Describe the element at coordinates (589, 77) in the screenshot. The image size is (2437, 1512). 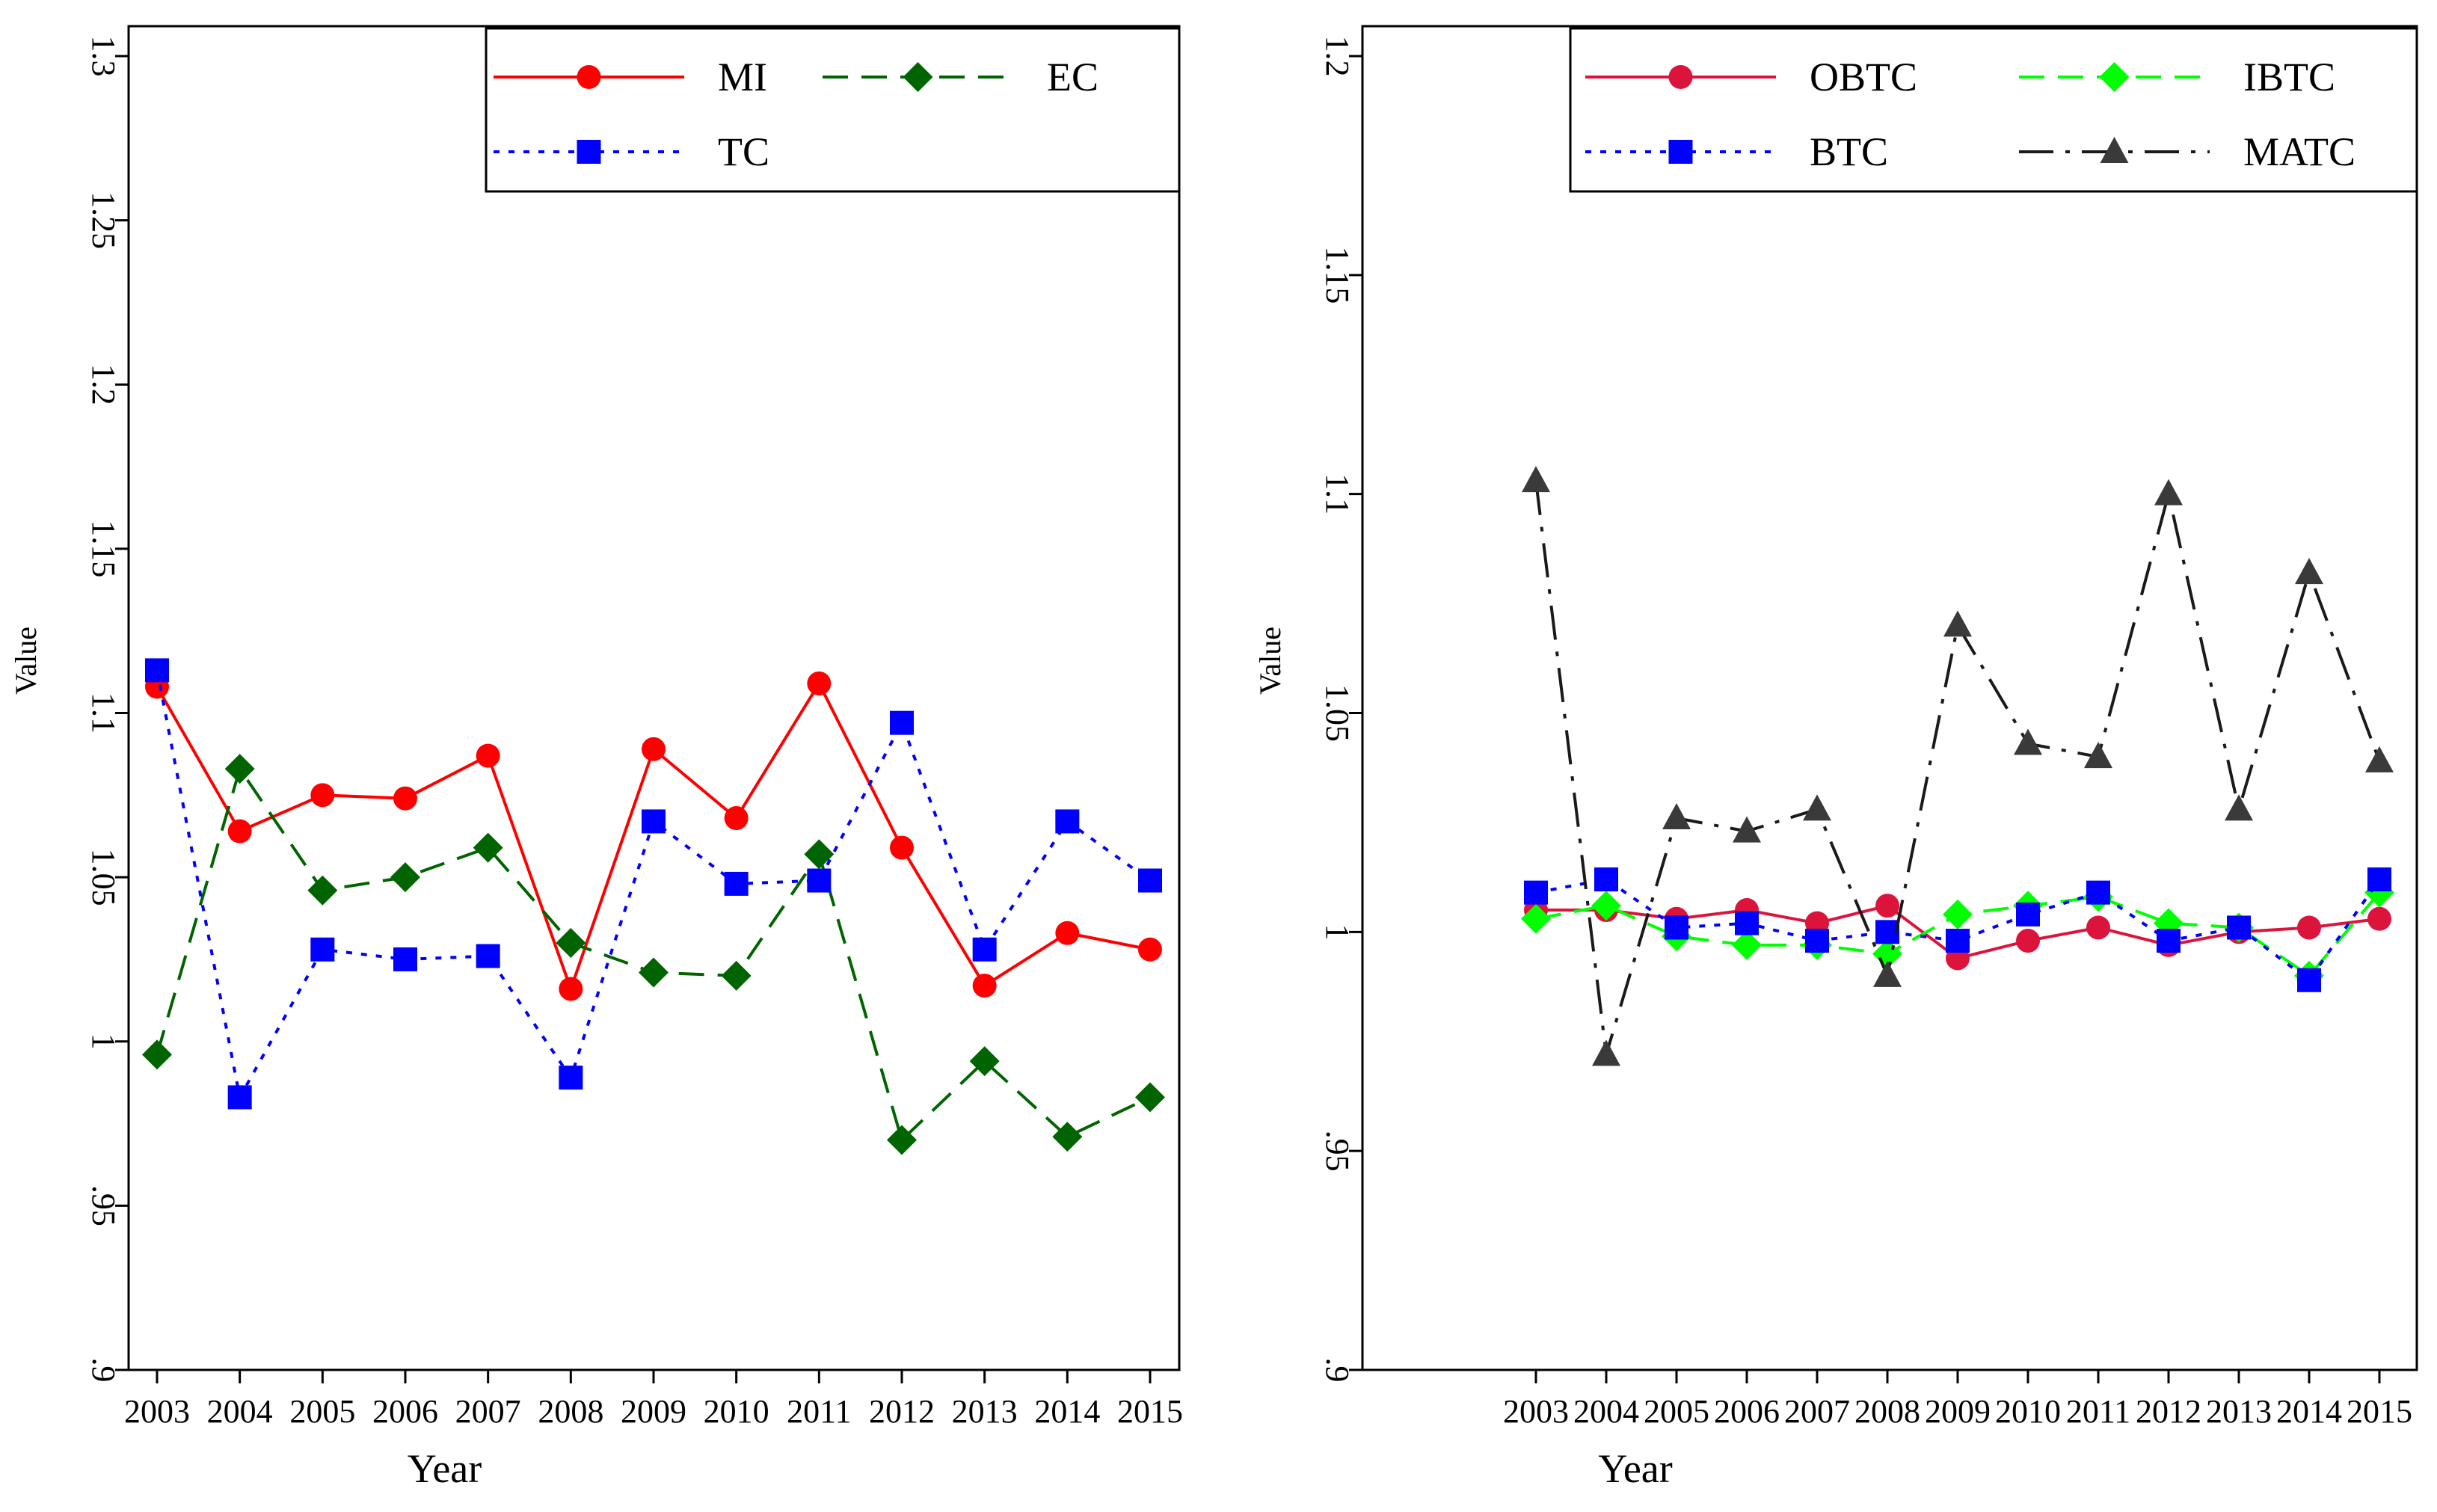
I see `legend-mi-marker` at that location.